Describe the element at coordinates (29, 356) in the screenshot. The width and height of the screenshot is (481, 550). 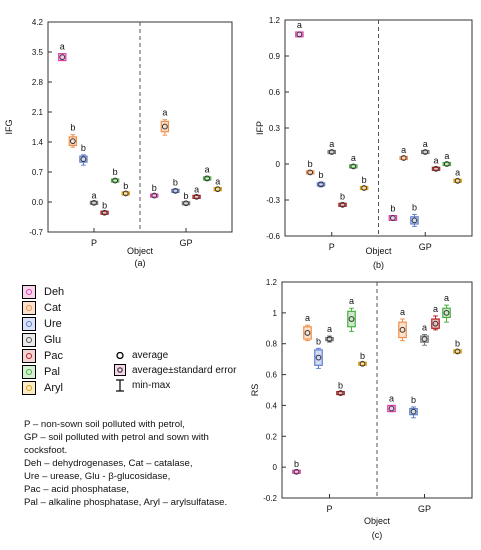
I see `legend-swatch-pac` at that location.